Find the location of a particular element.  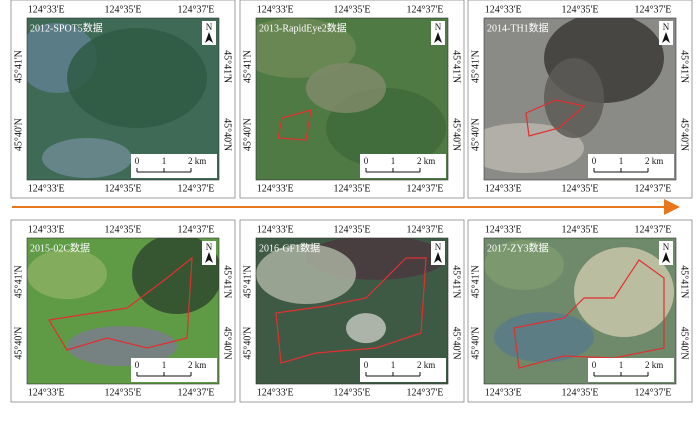

panel-title: 2016-GF1数据 is located at coordinates (289, 247).